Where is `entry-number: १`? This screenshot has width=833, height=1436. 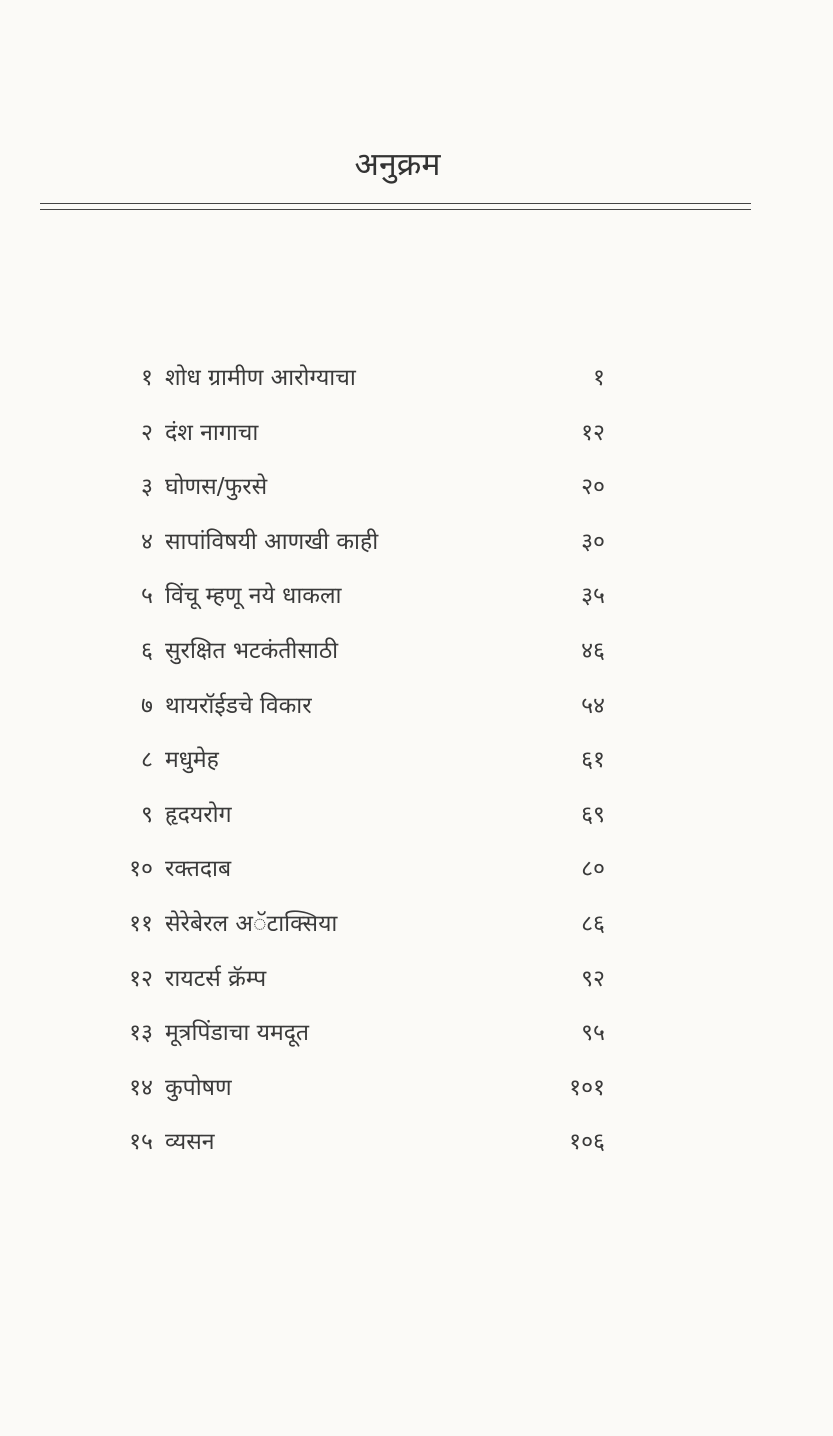
entry-number: १ is located at coordinates (147, 378).